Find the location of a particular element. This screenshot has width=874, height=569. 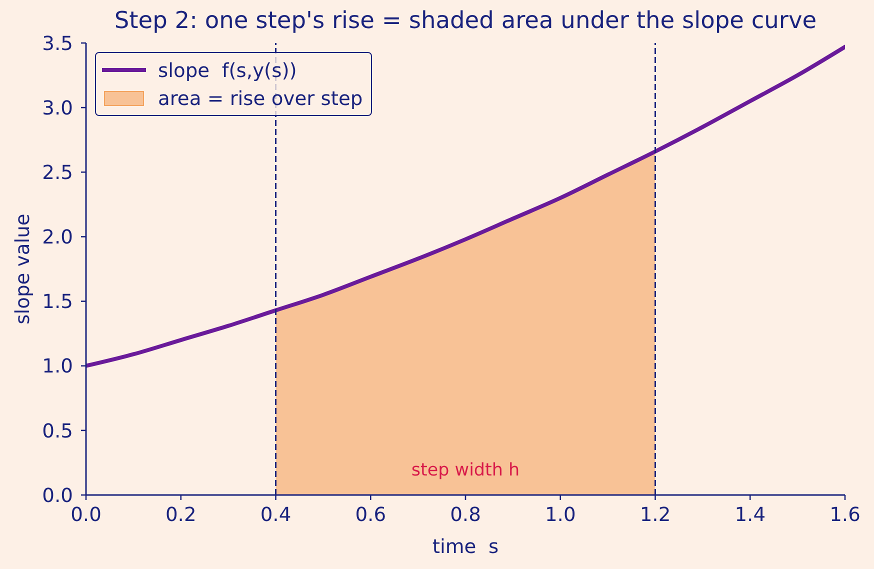

x-tick-label: 0.4 is located at coordinates (276, 514).